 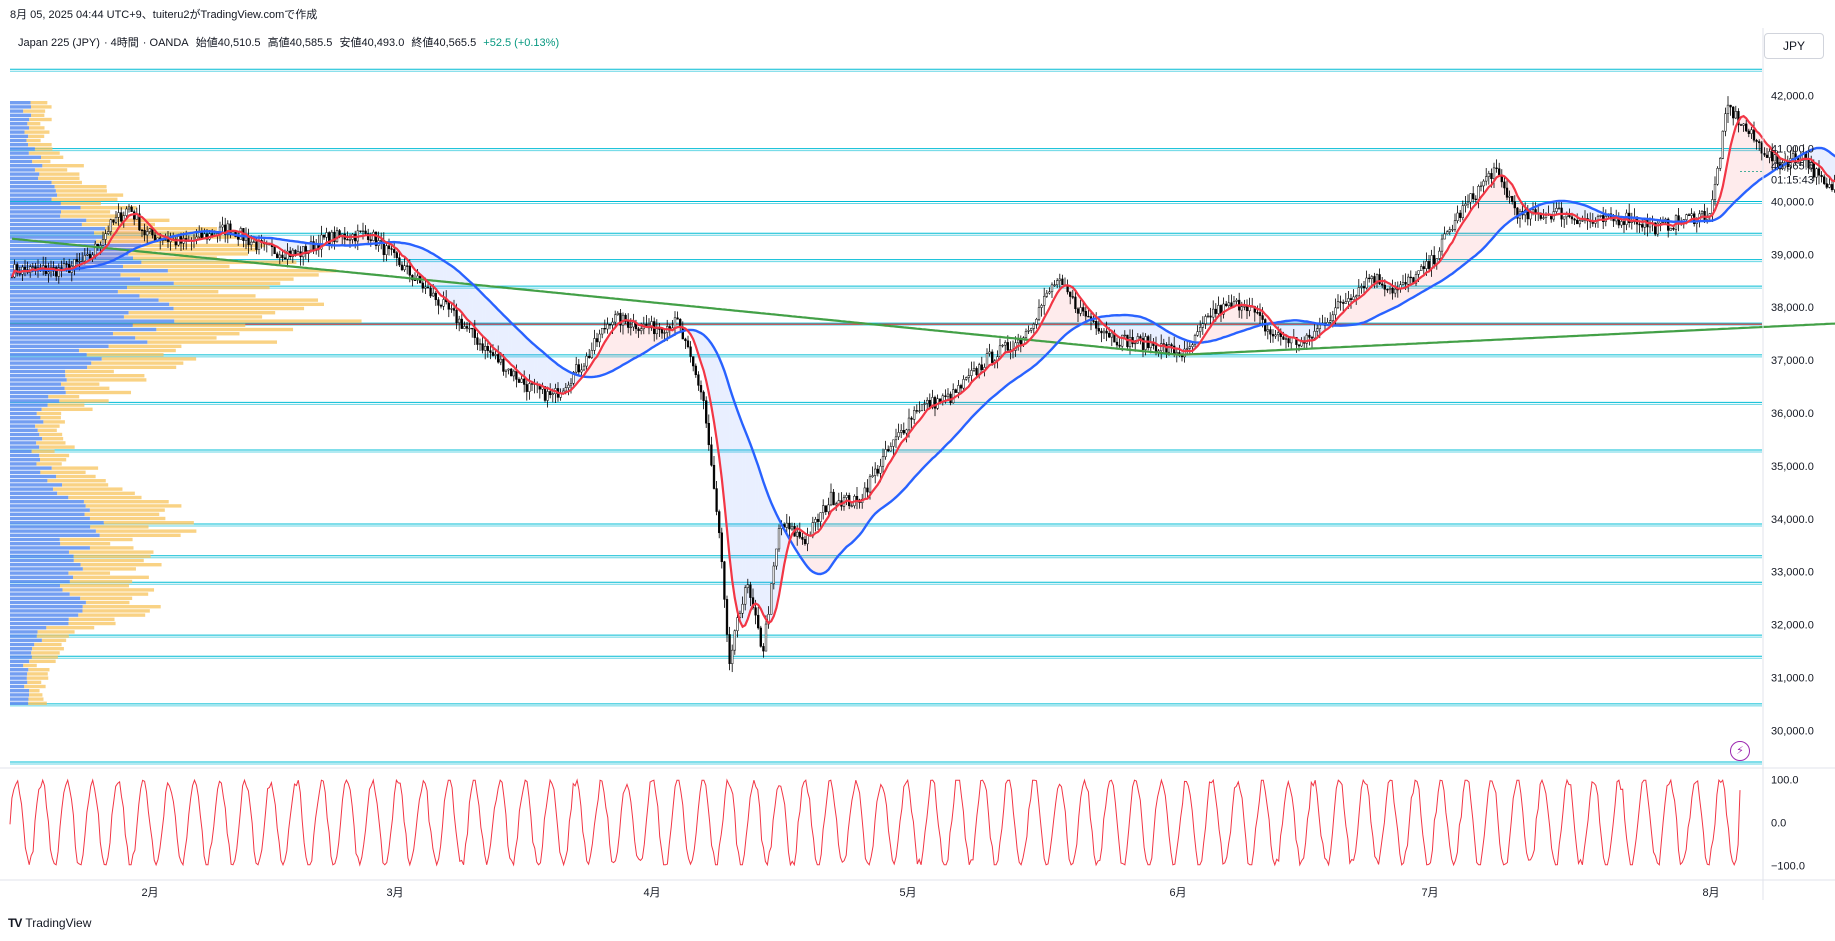 What do you see at coordinates (1710, 893) in the screenshot?
I see `month-label-08: 8月` at bounding box center [1710, 893].